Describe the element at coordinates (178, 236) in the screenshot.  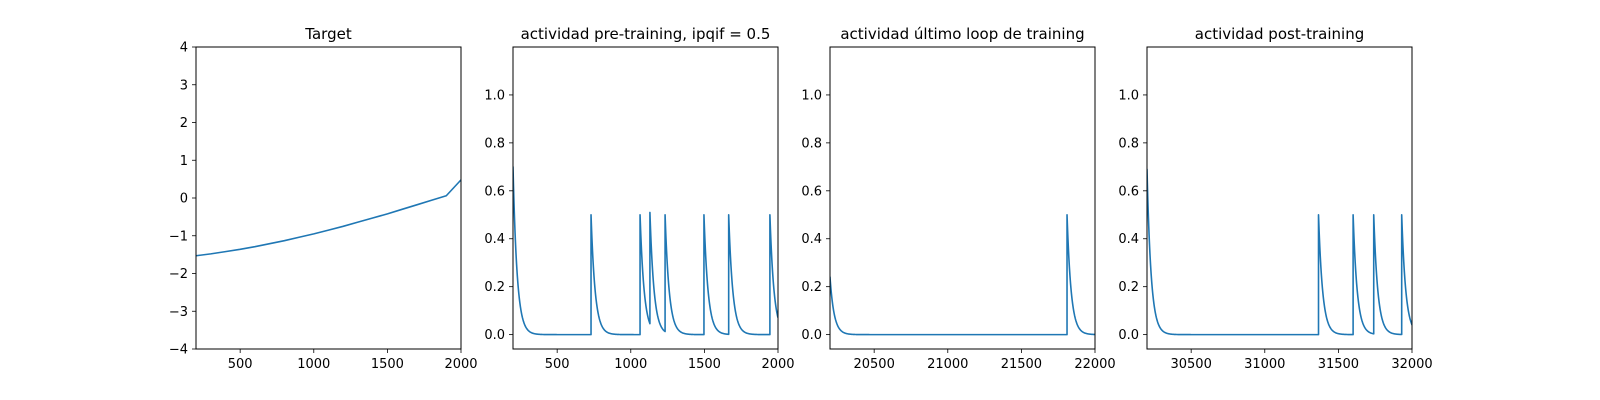
I see `y-tick-label: −1` at that location.